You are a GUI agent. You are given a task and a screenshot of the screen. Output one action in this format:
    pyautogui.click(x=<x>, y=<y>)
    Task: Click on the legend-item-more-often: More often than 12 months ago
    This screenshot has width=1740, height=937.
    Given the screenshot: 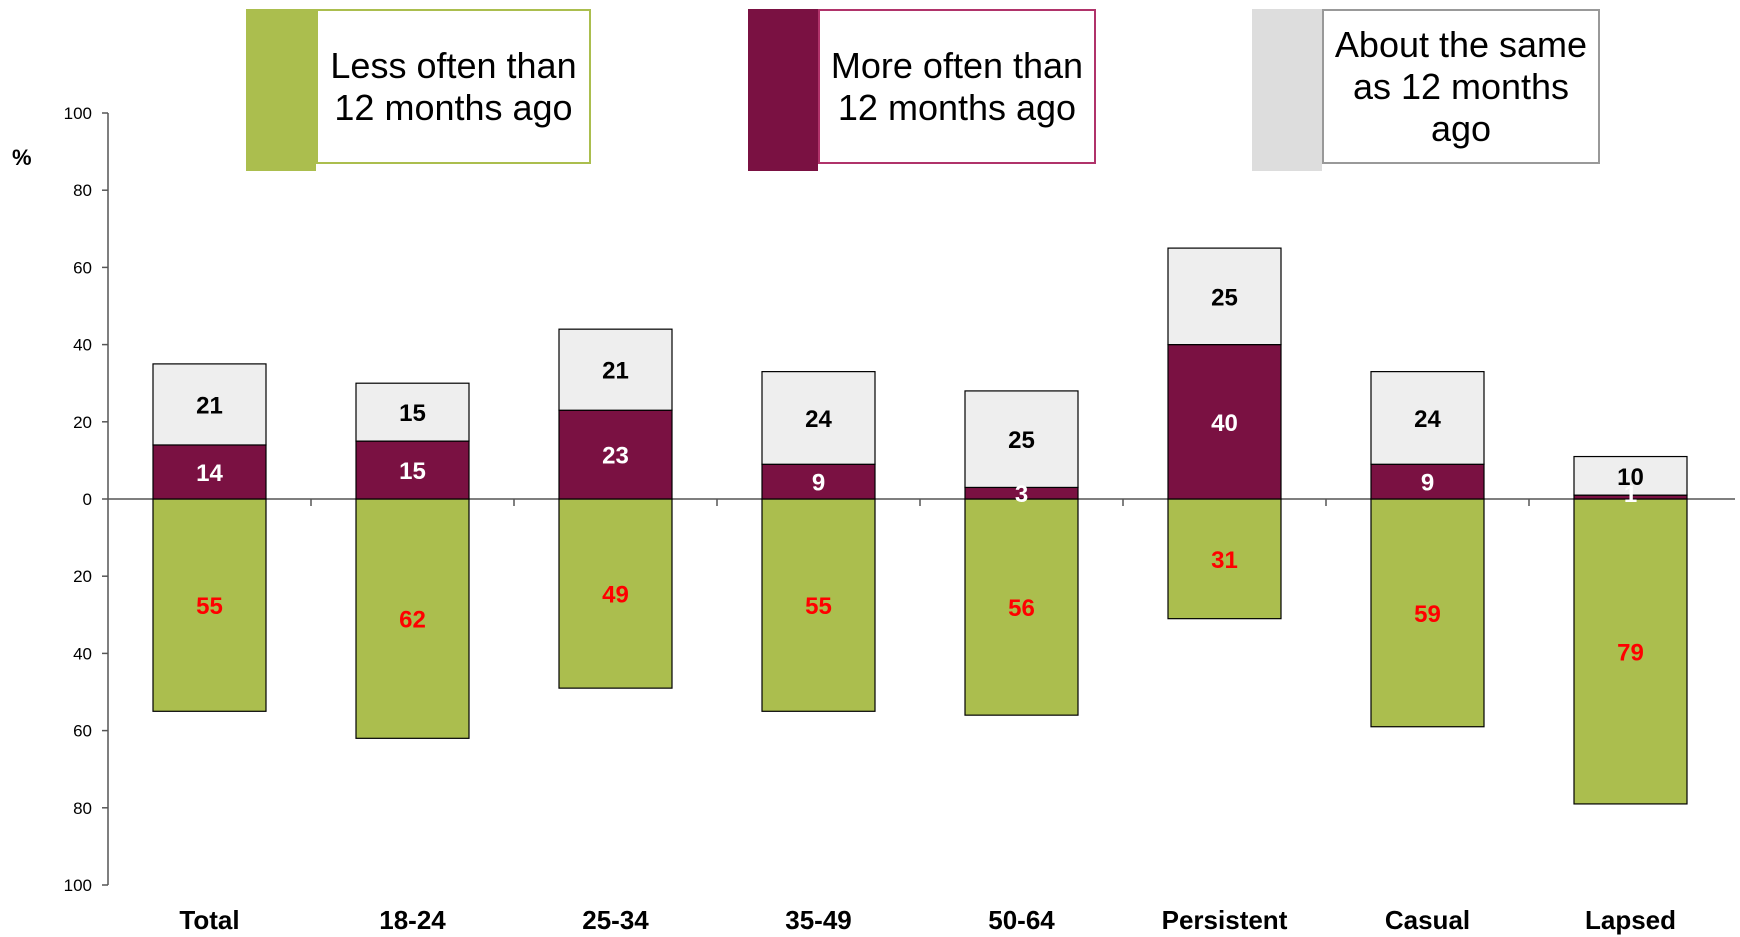 What is the action you would take?
    pyautogui.click(x=922, y=90)
    